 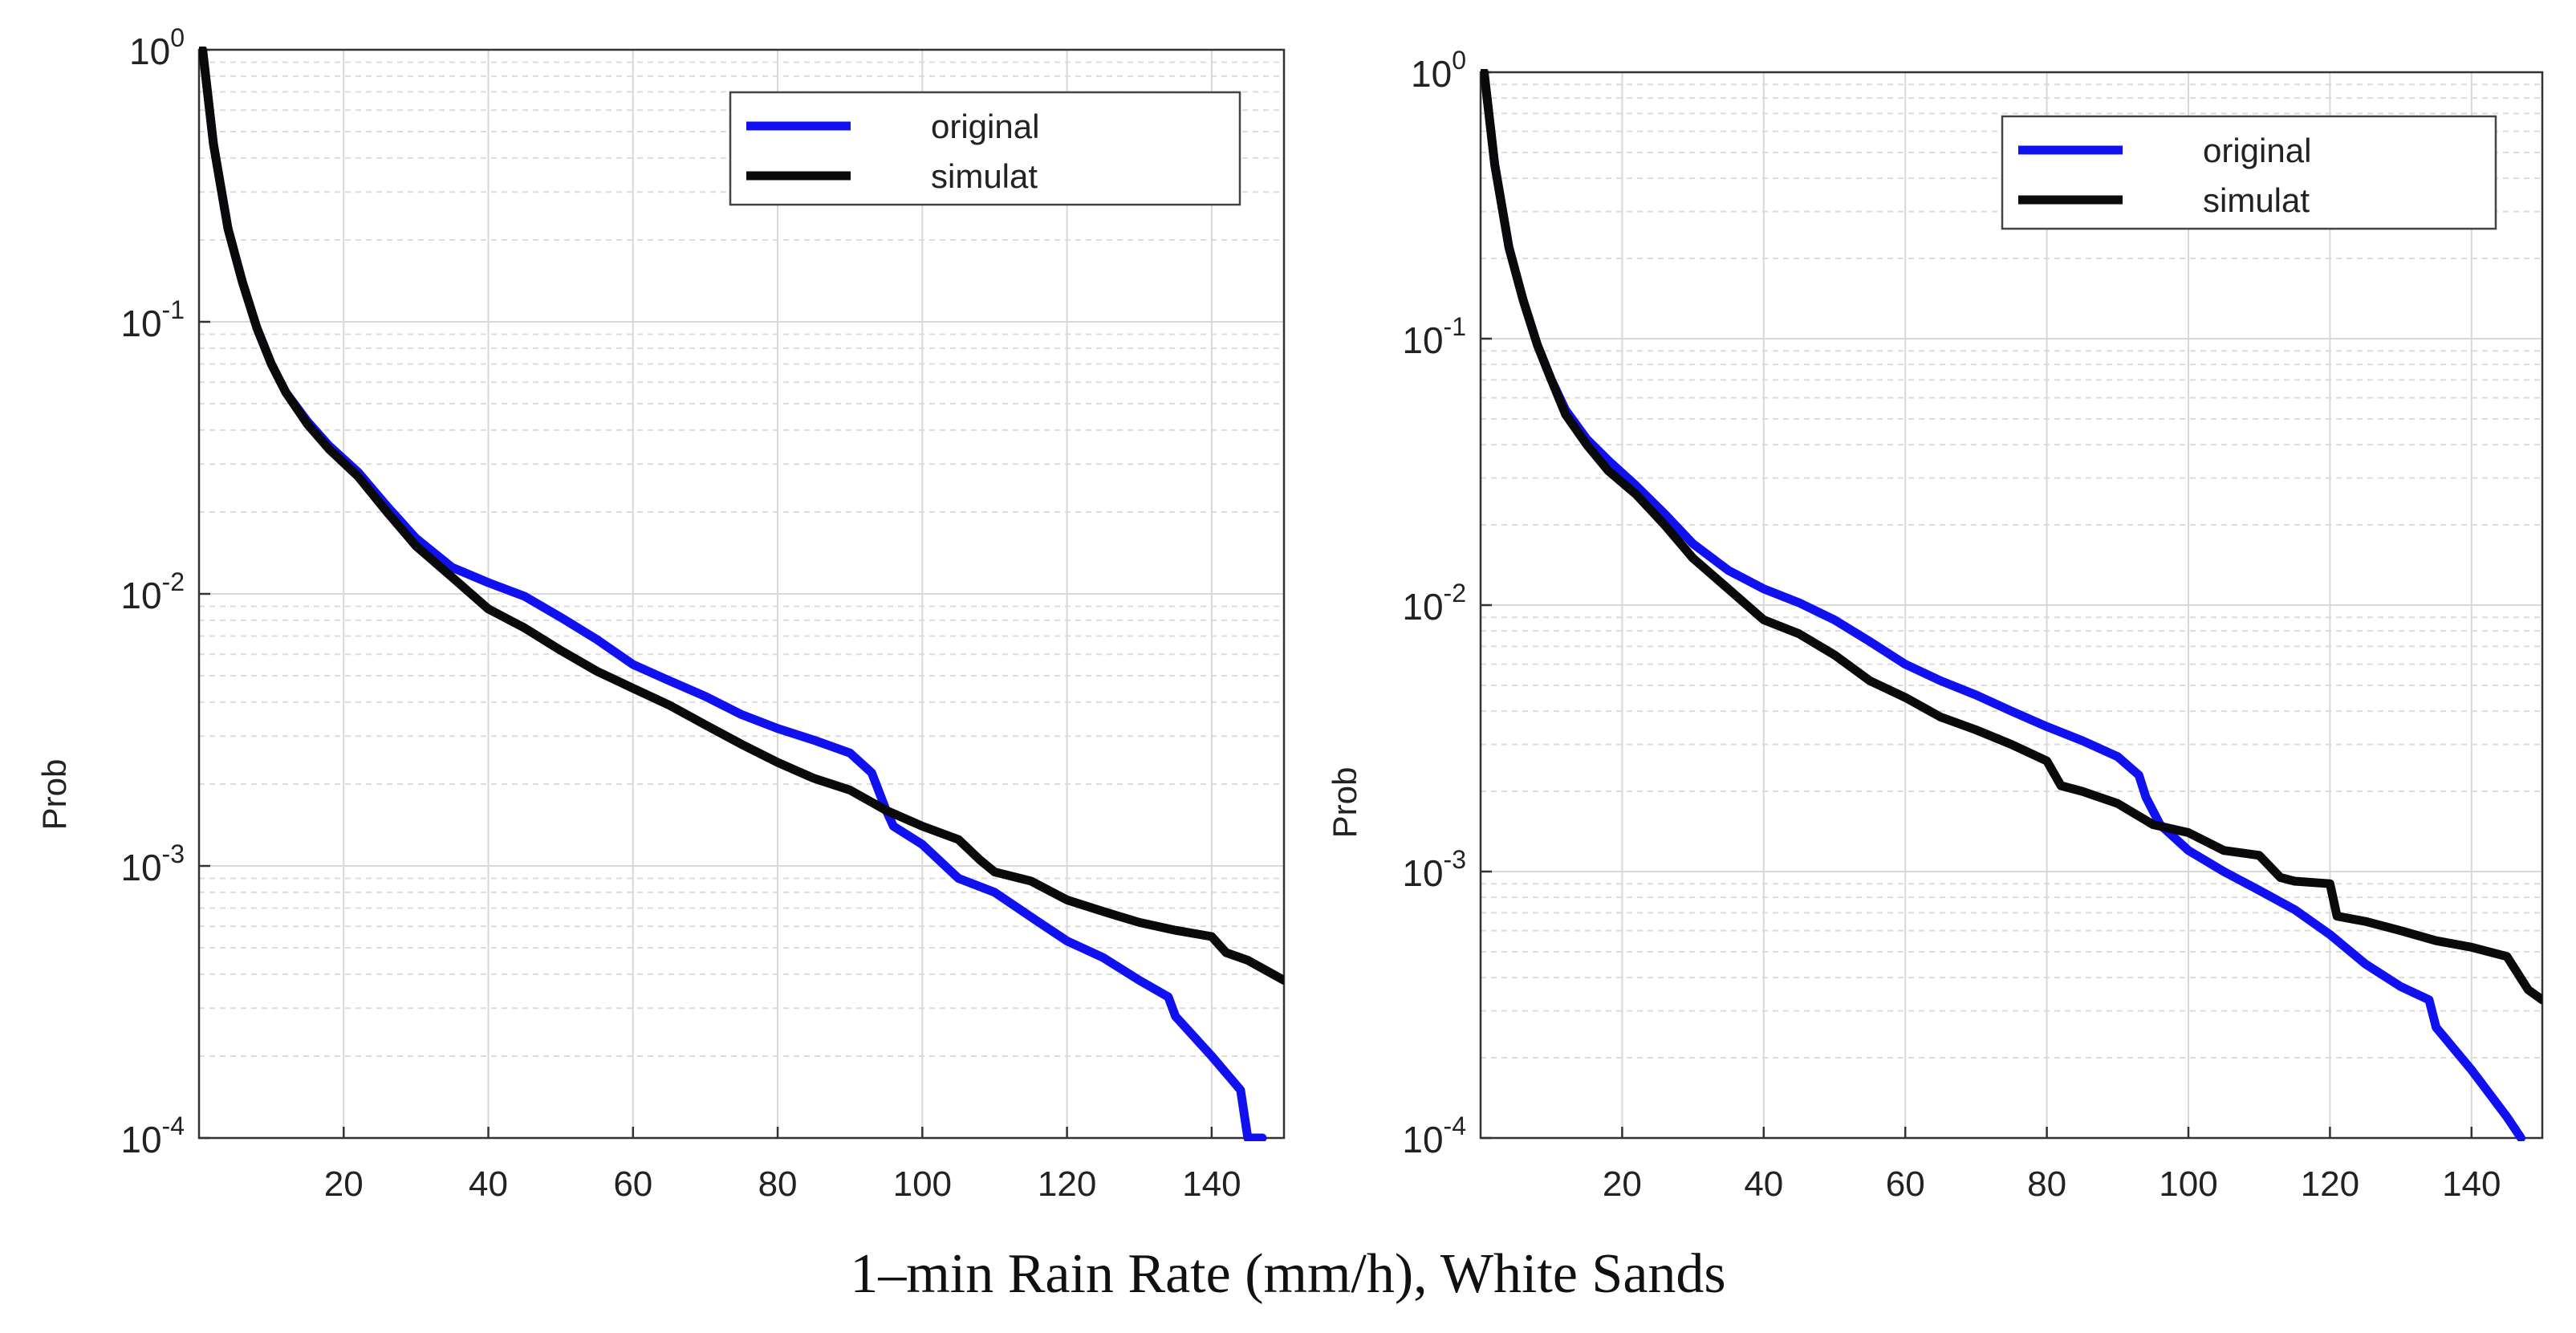 I want to click on figure-caption: 1–min Rain Rate (mm/h), White Sands, so click(x=1288, y=1274).